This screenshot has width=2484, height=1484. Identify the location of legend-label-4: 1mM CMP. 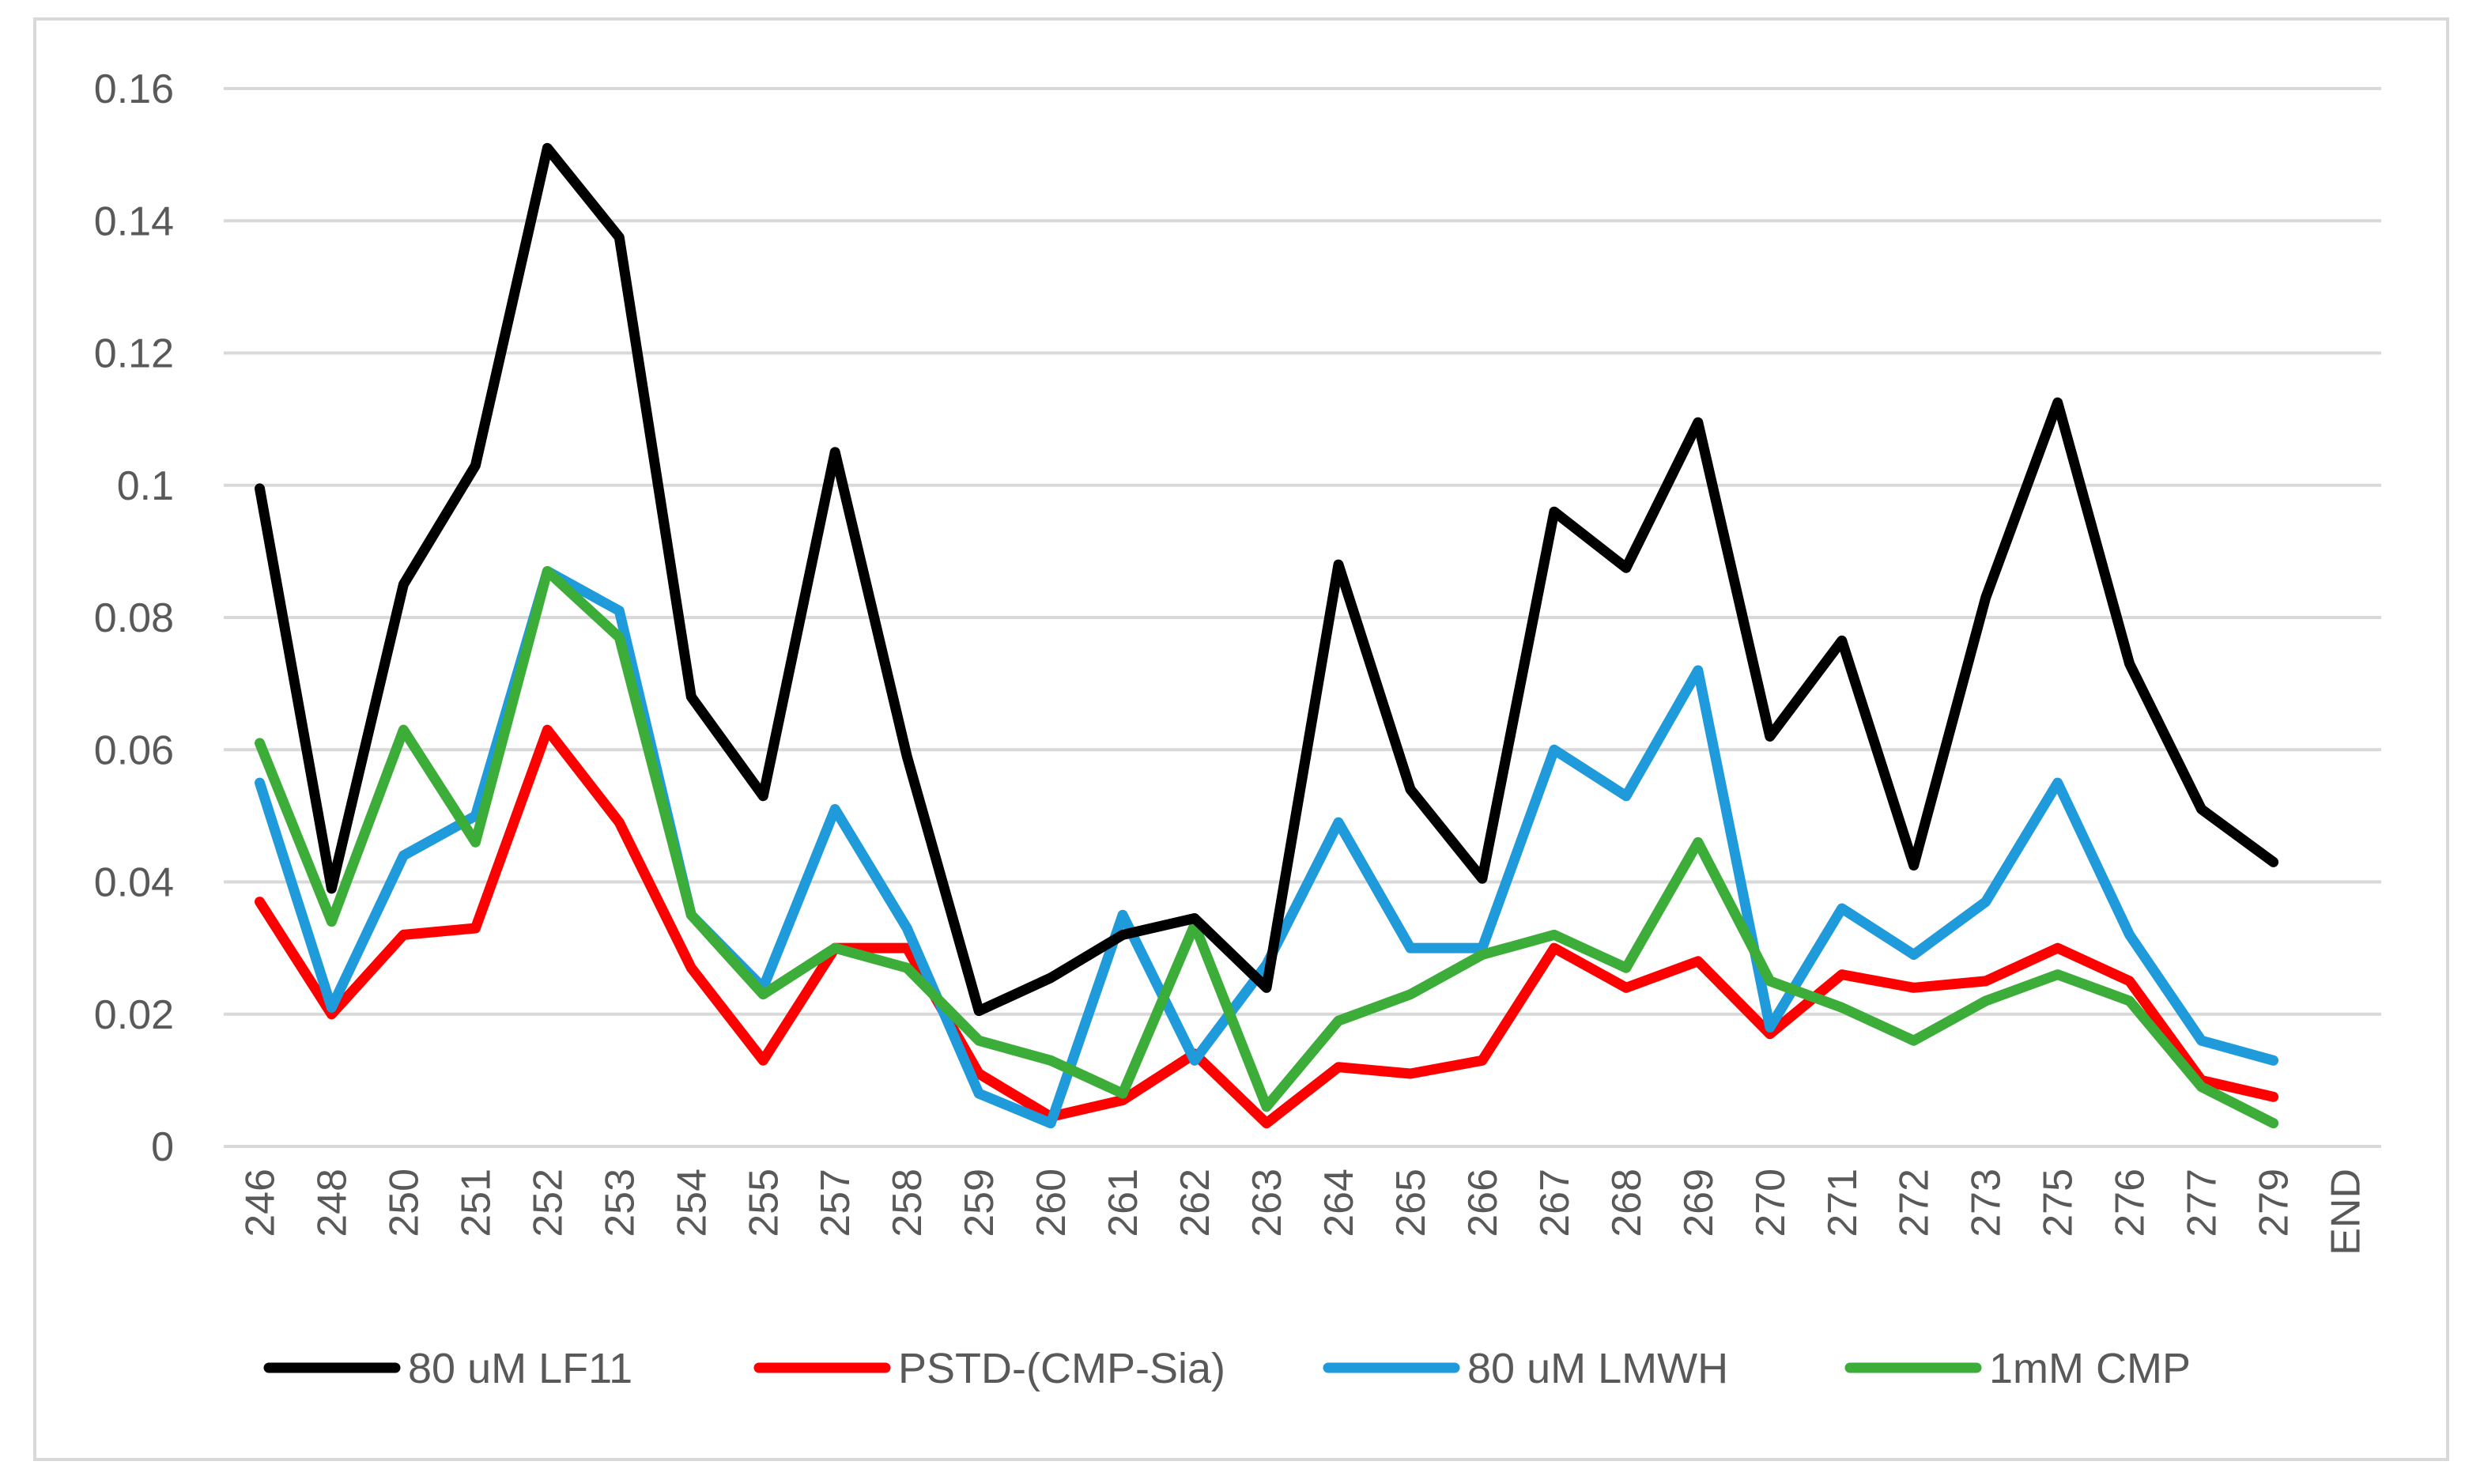
(2090, 1368).